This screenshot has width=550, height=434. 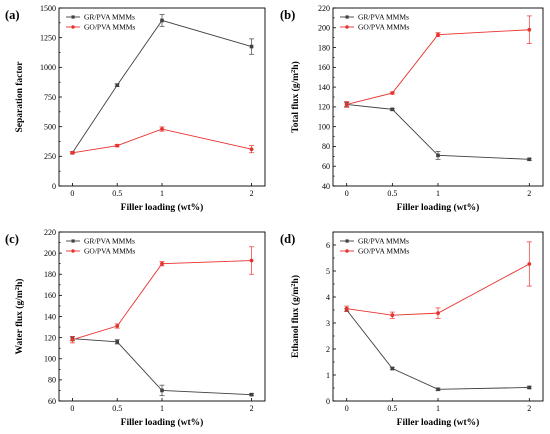 I want to click on y-tick-label: 2, so click(x=328, y=349).